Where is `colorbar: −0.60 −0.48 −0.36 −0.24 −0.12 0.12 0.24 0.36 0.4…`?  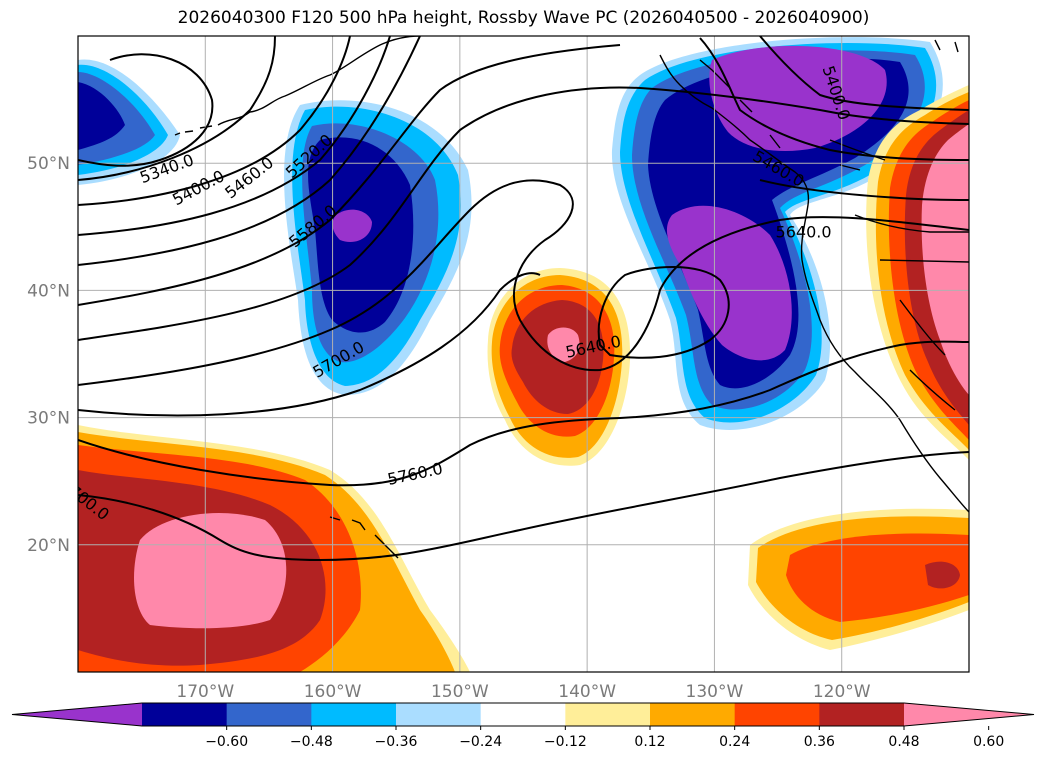
colorbar: −0.60 −0.48 −0.36 −0.24 −0.12 0.12 0.24 0.36 0.4… is located at coordinates (523, 726).